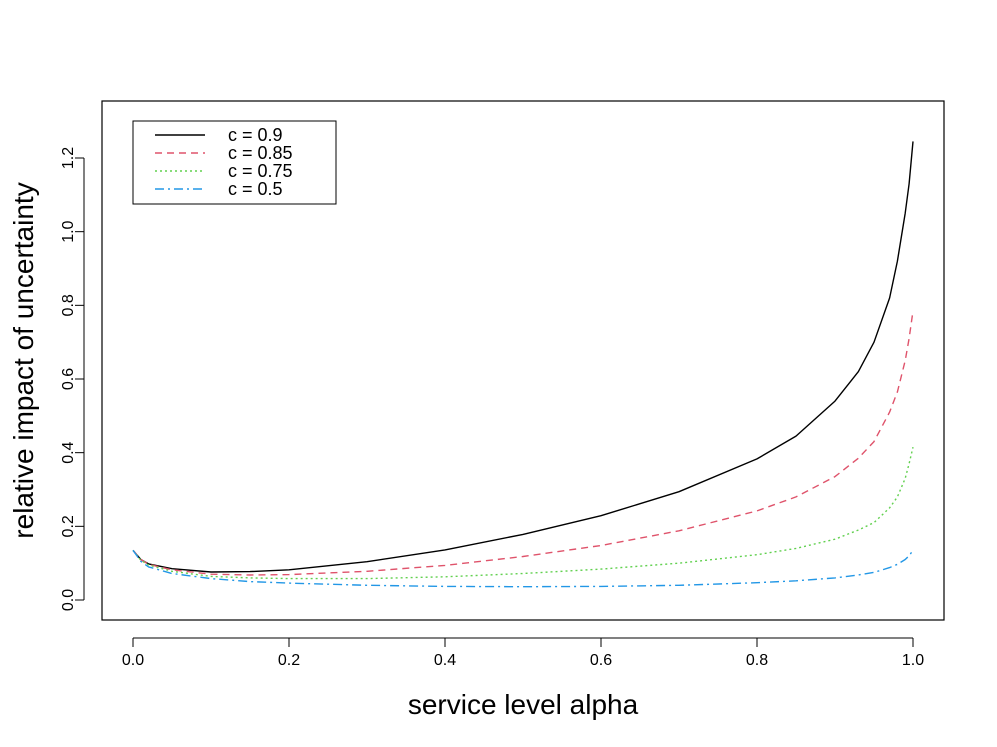  Describe the element at coordinates (445, 660) in the screenshot. I see `x-tick-label: 0.4` at that location.